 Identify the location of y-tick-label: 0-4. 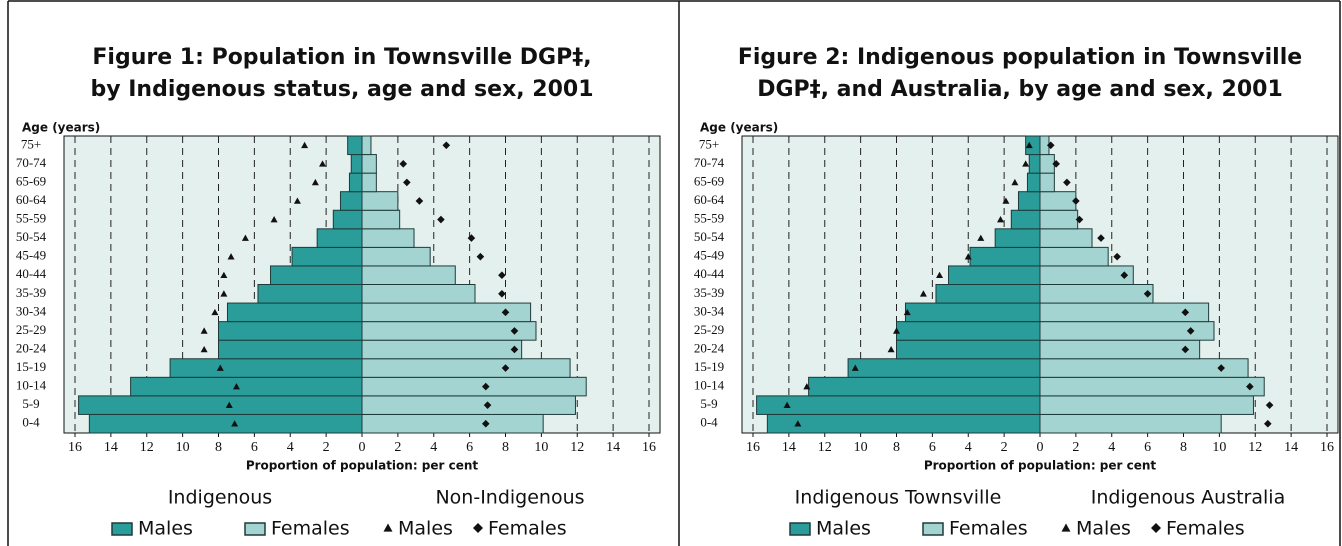
(31, 422).